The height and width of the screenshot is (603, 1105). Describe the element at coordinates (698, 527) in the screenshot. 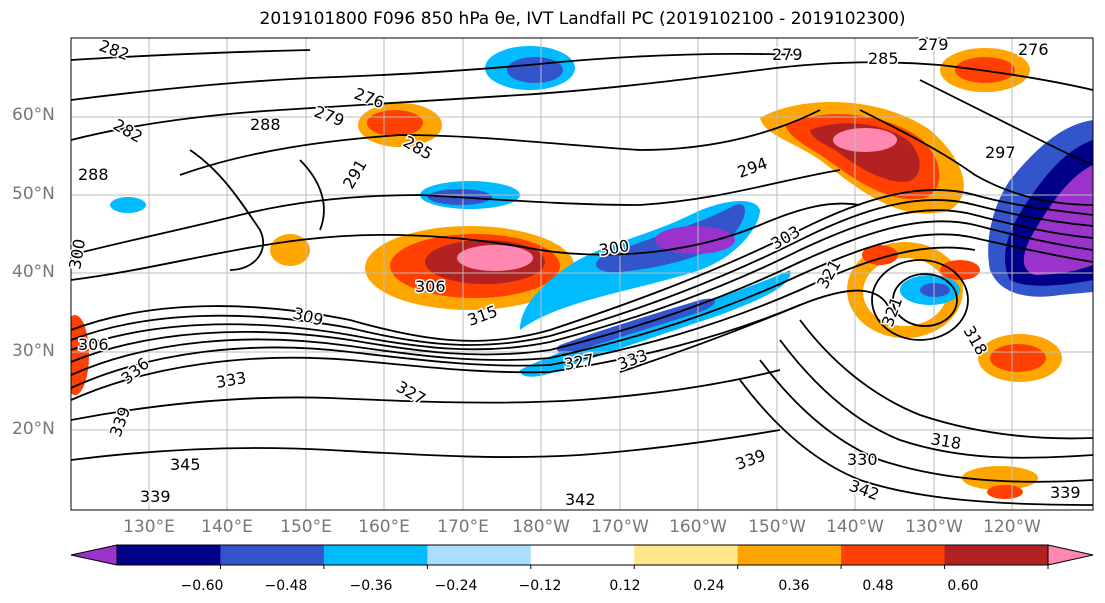

I see `lon-label: 160°W` at that location.